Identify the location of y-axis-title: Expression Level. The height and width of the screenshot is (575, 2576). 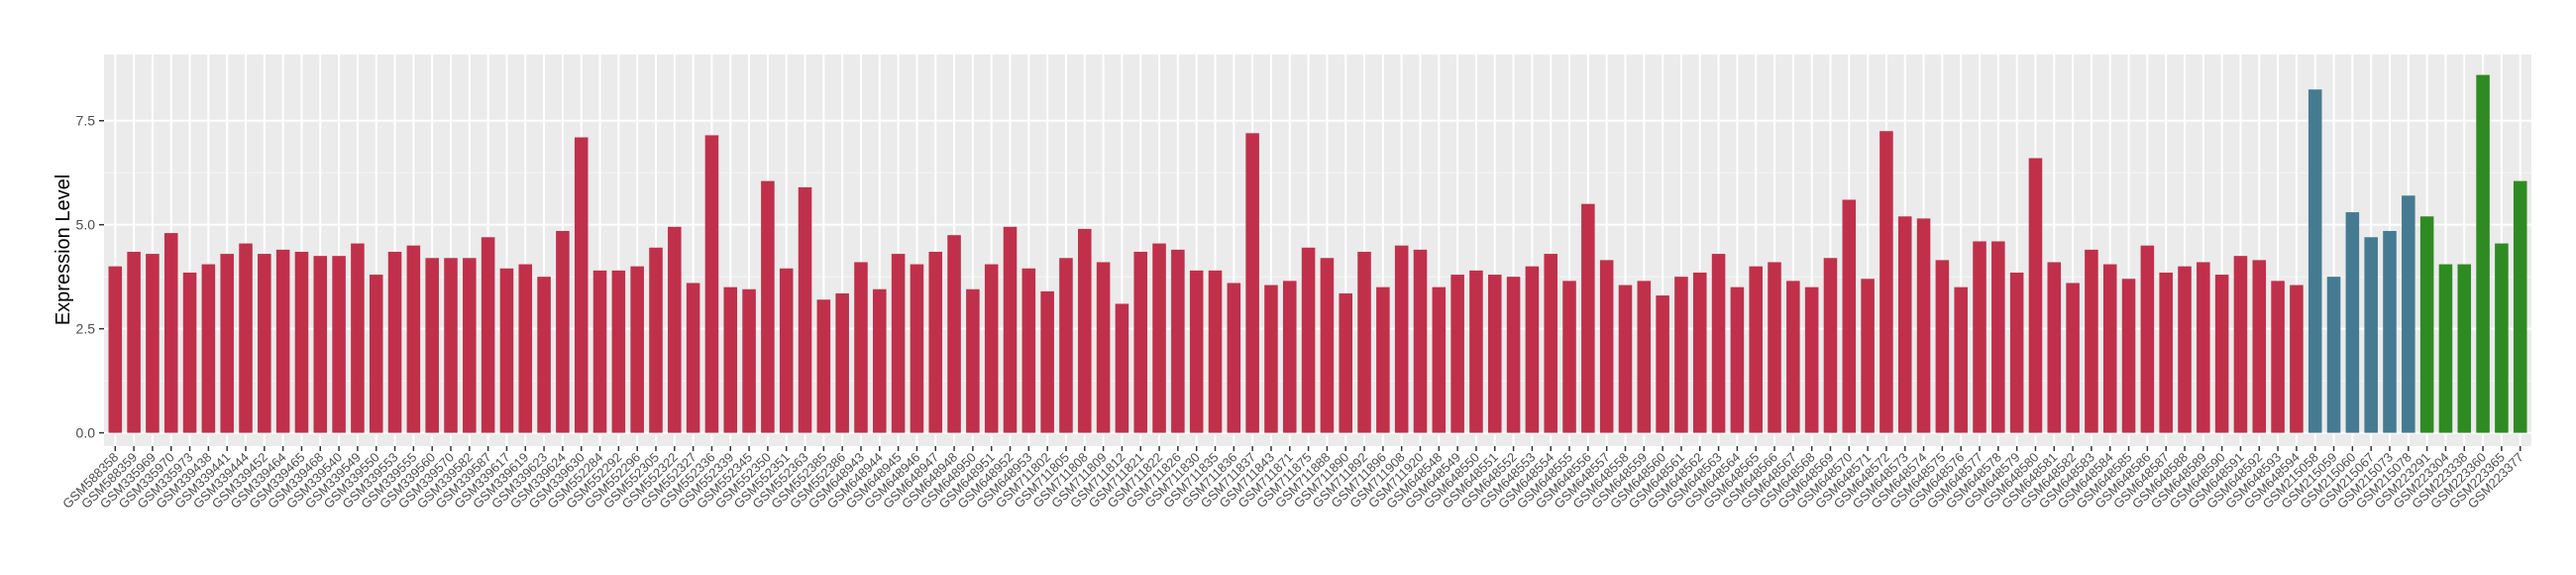
(64, 249).